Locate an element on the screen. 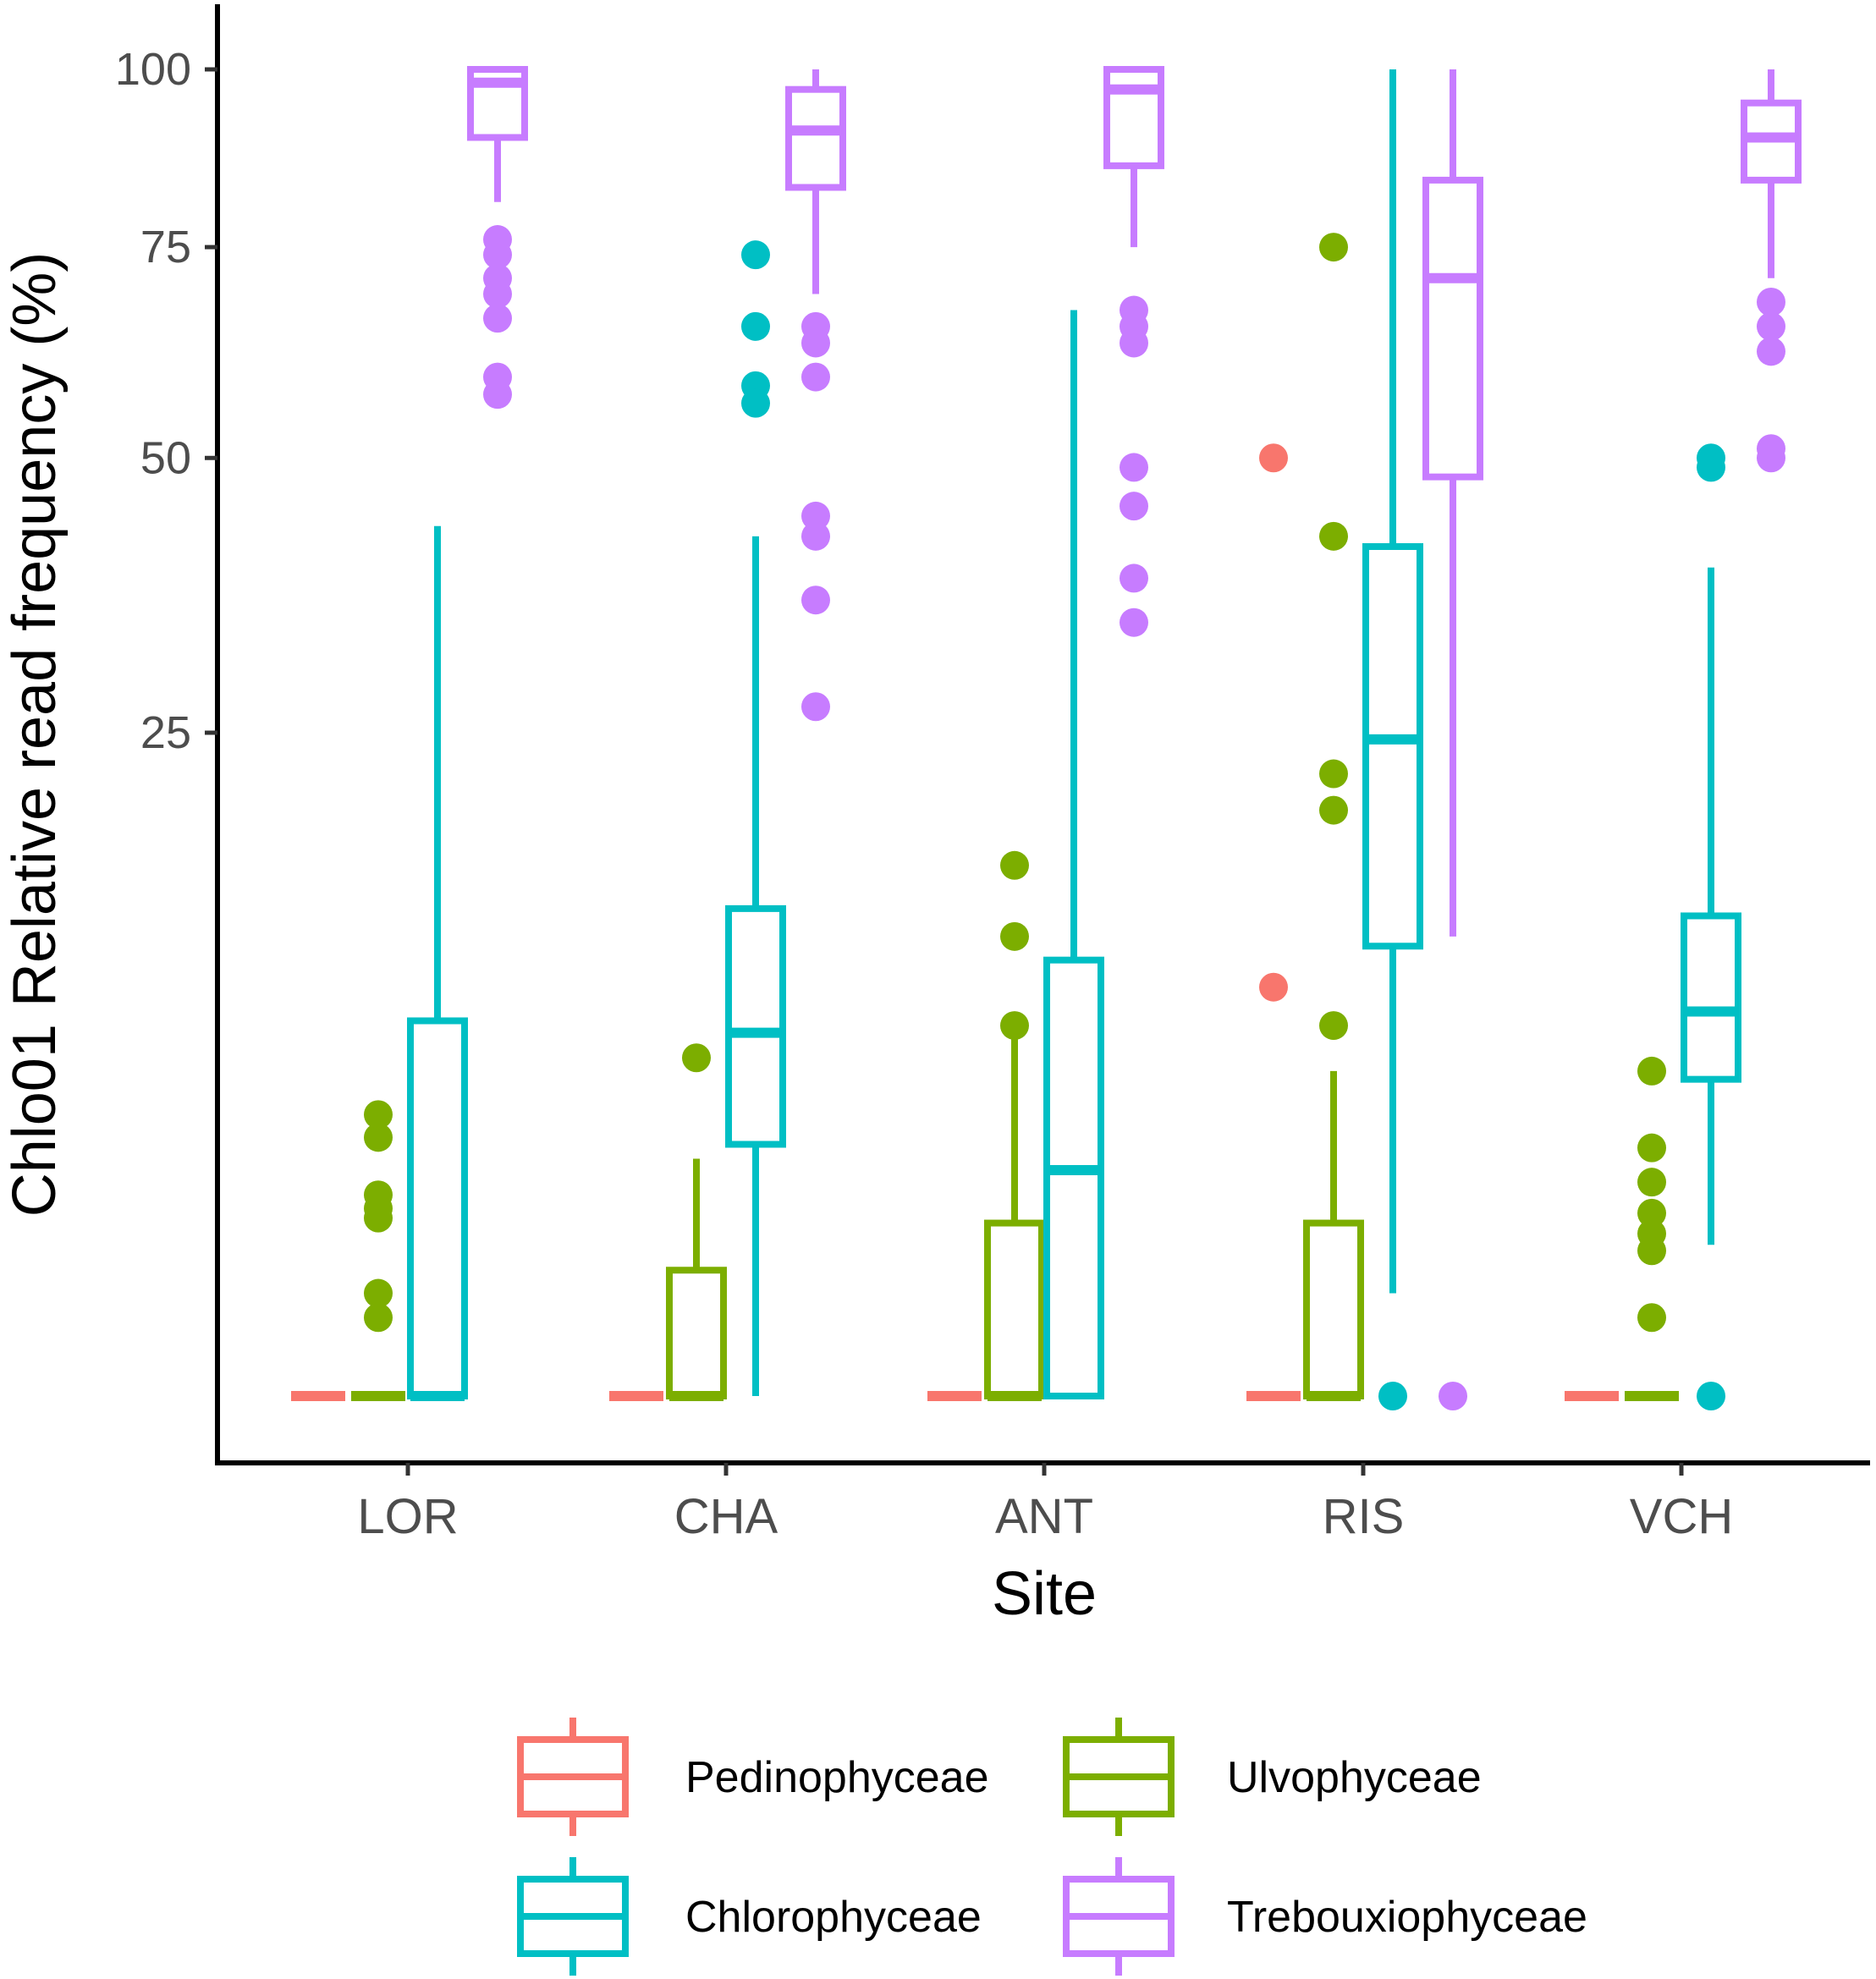 This screenshot has height=1979, width=1876. legend-key-ulvophyceae is located at coordinates (1119, 1777).